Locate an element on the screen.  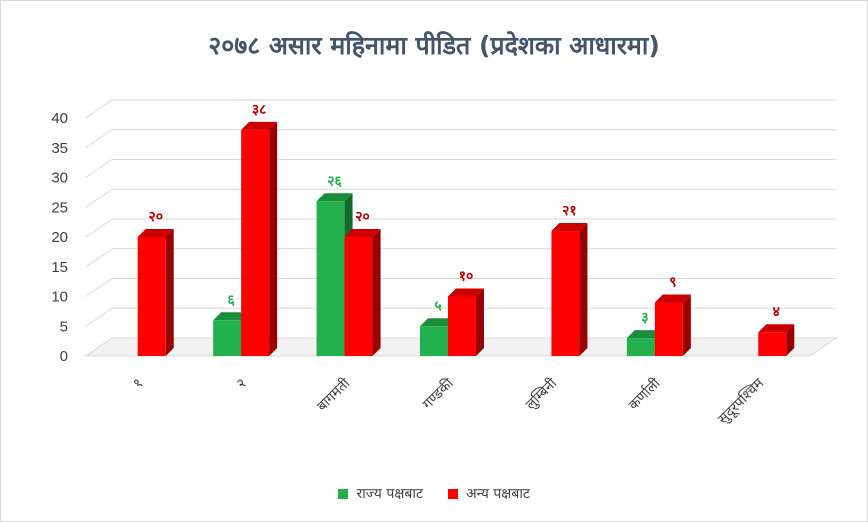
data-label: ९ is located at coordinates (672, 282).